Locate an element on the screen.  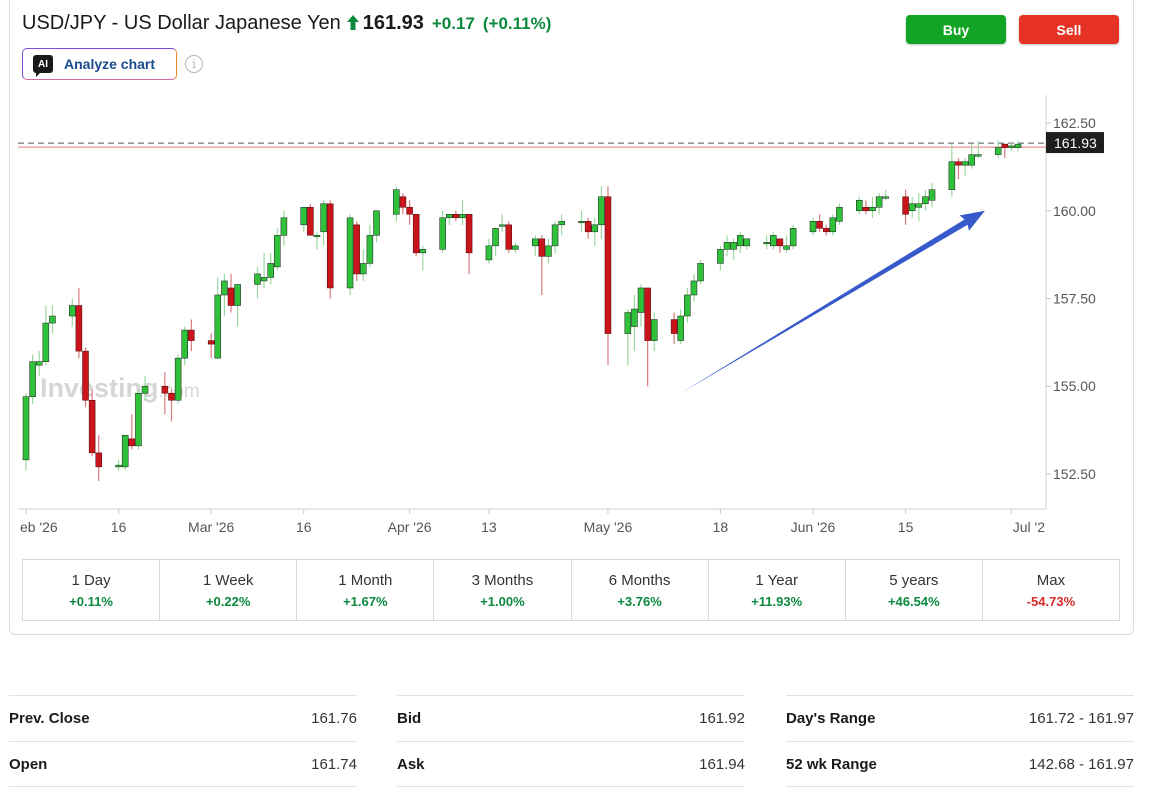
buy-button: Buy is located at coordinates (956, 29).